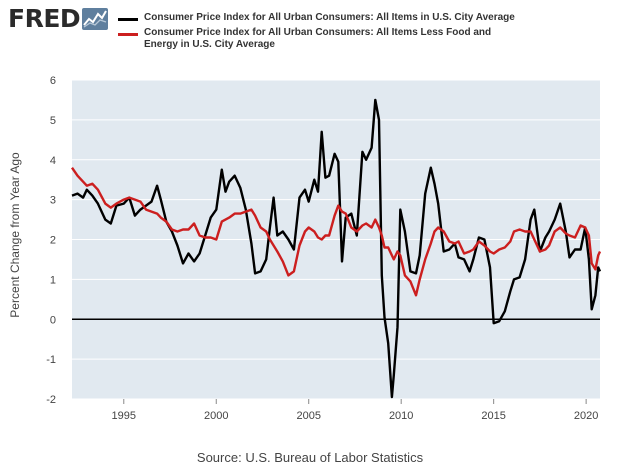  I want to click on logo-text: FRED, so click(44, 18).